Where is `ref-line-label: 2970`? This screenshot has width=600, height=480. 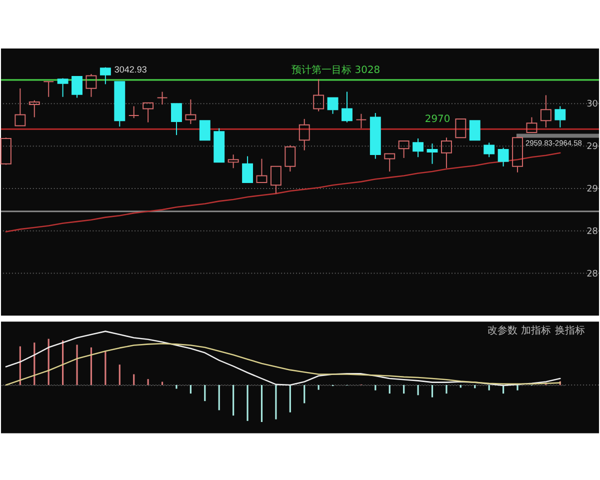
ref-line-label: 2970 is located at coordinates (437, 120).